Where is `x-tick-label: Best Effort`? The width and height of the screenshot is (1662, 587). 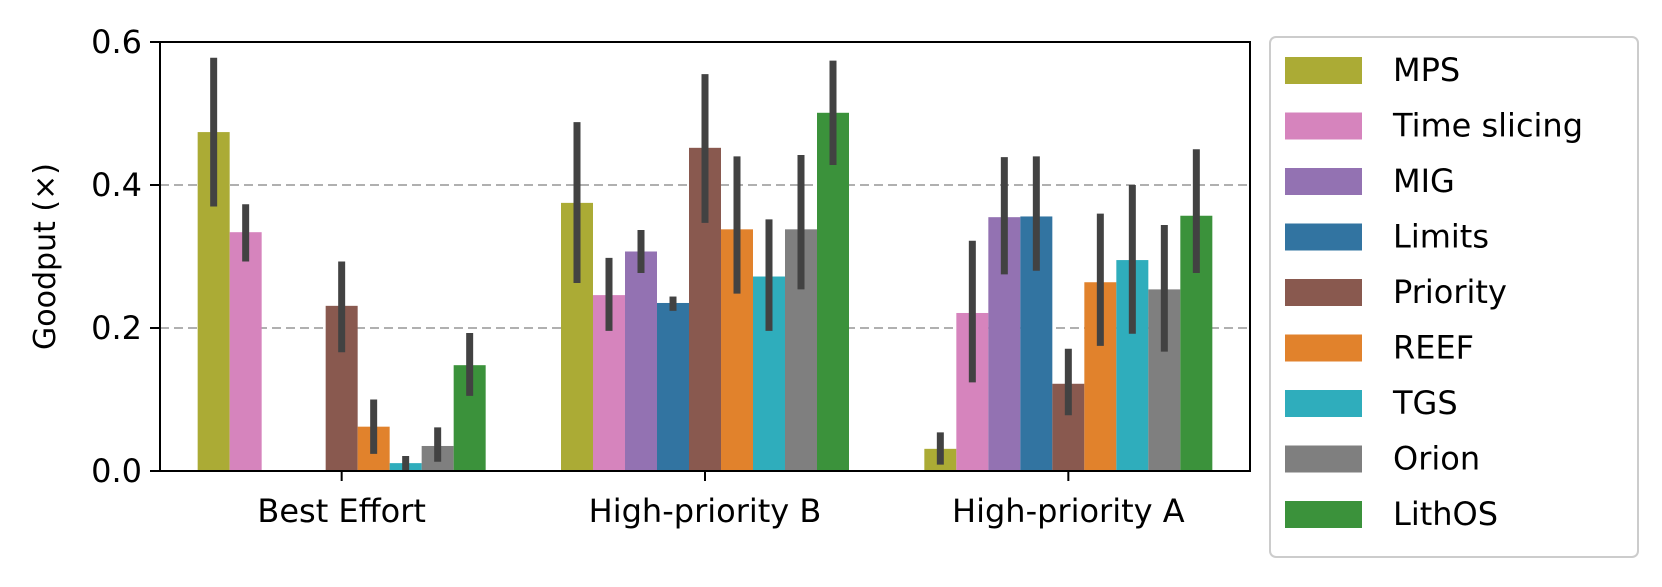 x-tick-label: Best Effort is located at coordinates (341, 511).